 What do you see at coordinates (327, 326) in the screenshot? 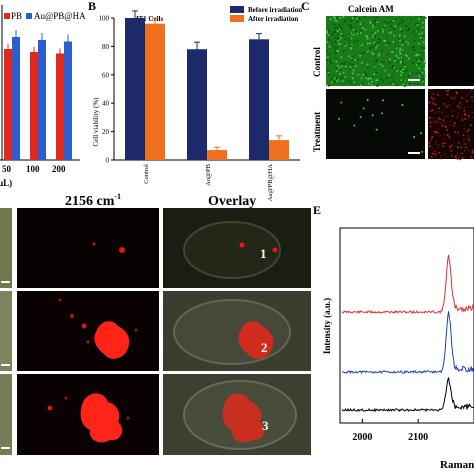
I see `y-axis-label: Intensity (a.u.)` at bounding box center [327, 326].